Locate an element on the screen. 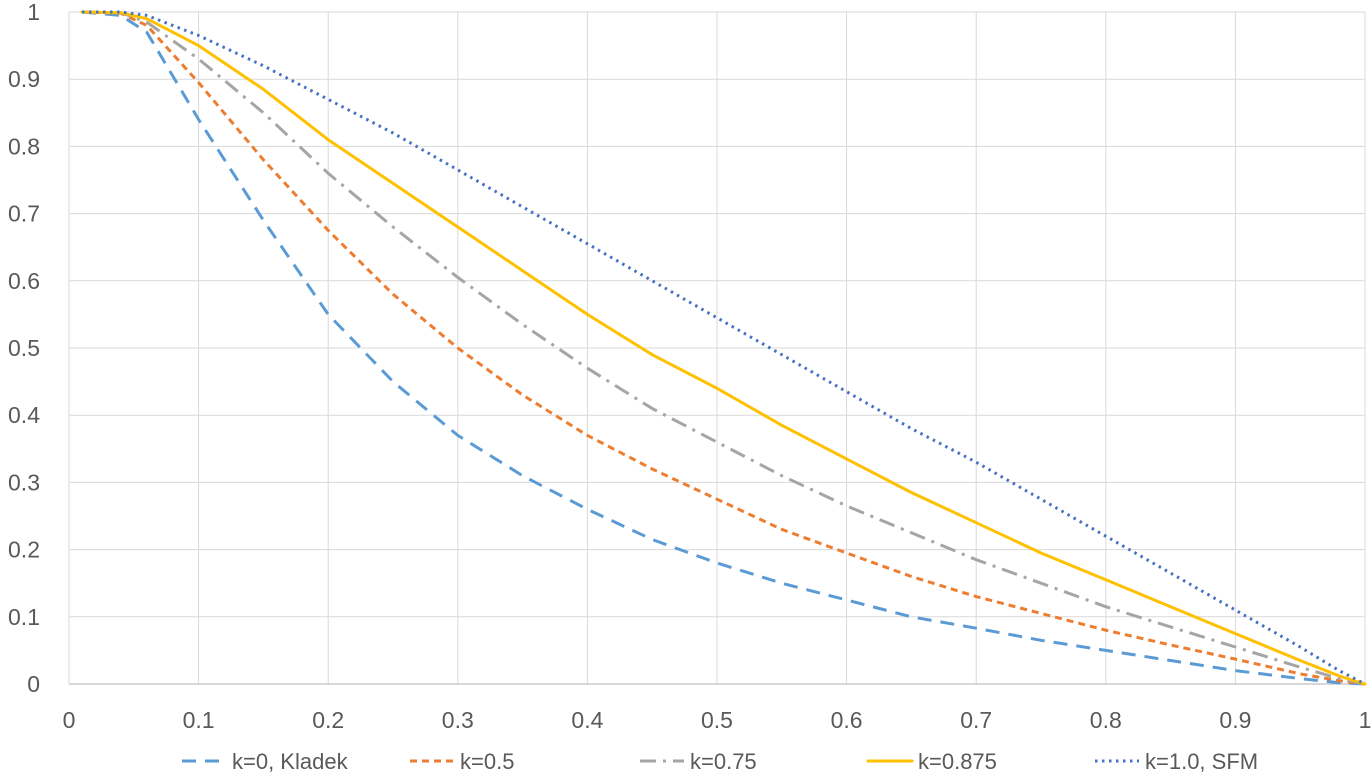 This screenshot has height=774, width=1372. x-tick-label: 0.8 is located at coordinates (1106, 720).